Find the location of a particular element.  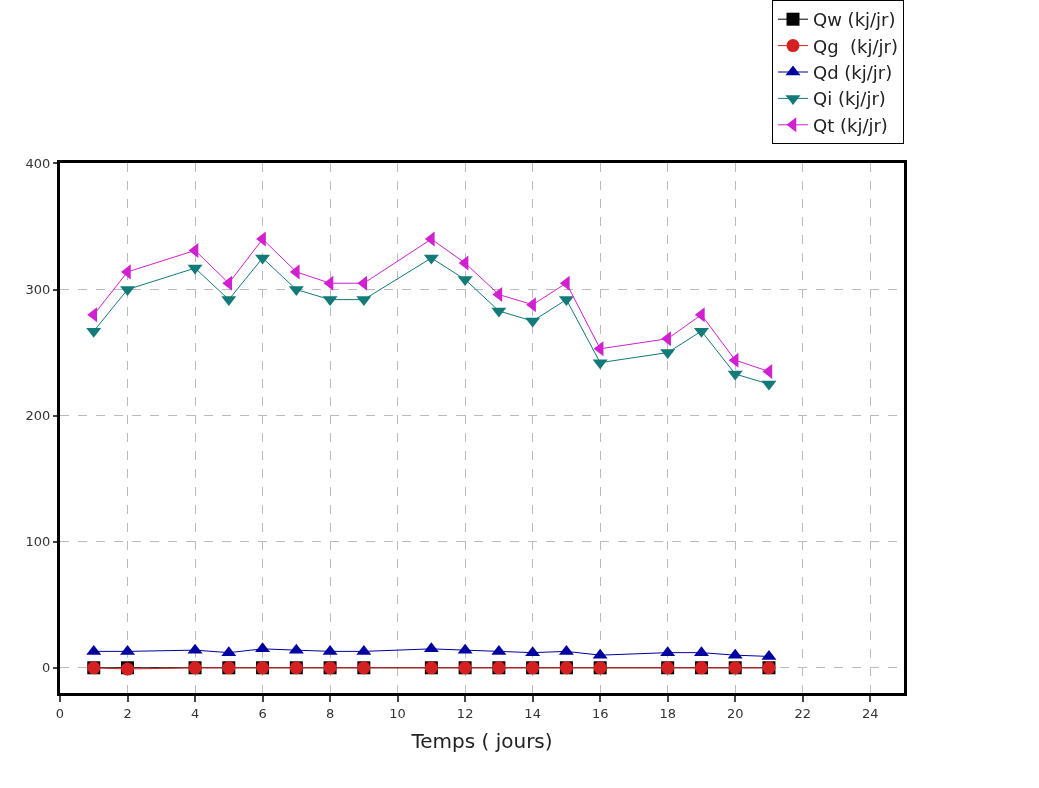

x-tick-label: 10 is located at coordinates (397, 713).